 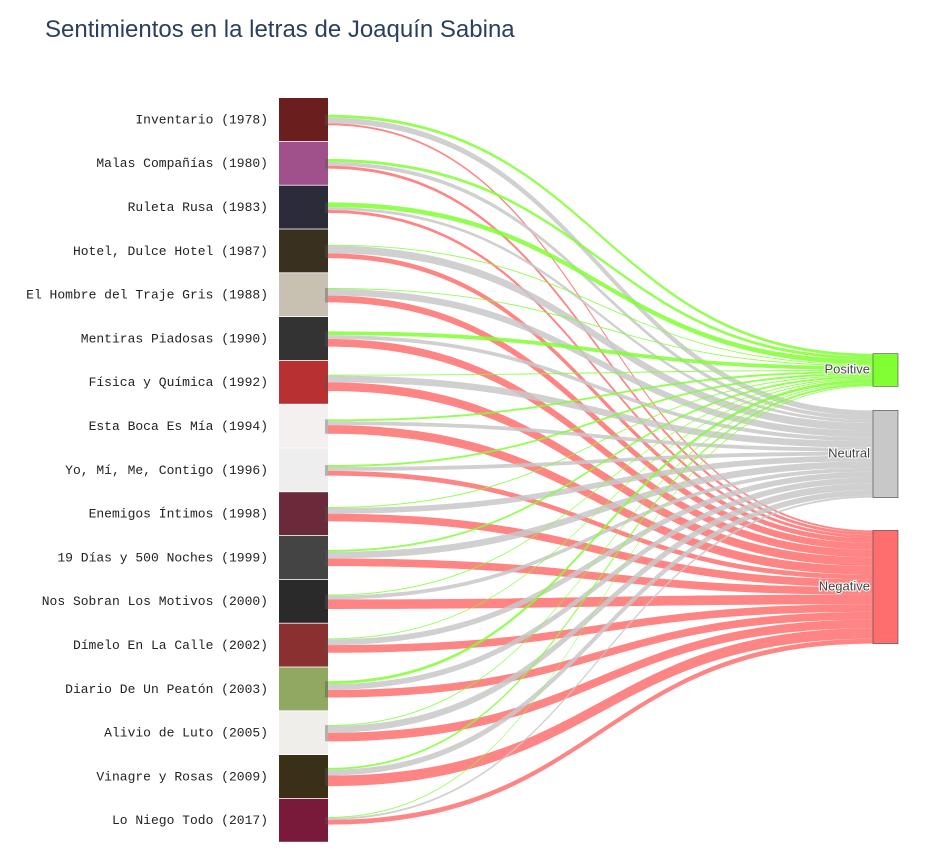 I want to click on album-label: Física y Química (1992), so click(x=178, y=382).